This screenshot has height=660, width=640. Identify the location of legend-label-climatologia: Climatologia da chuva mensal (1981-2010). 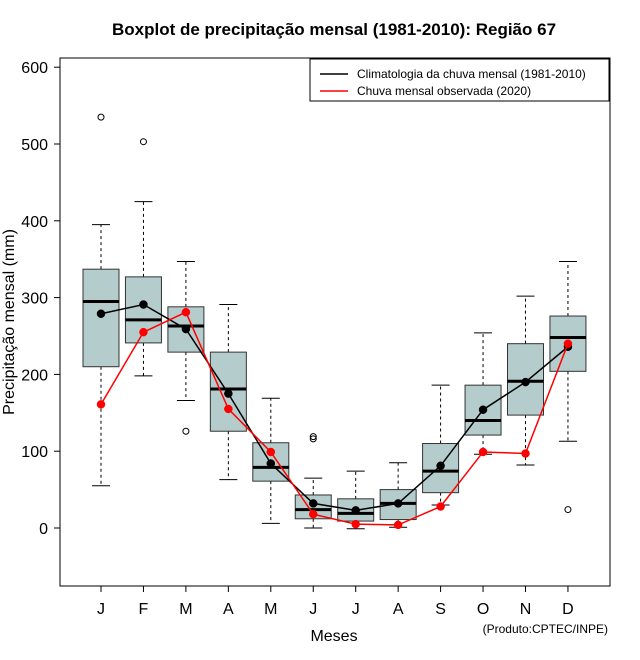
(471, 74).